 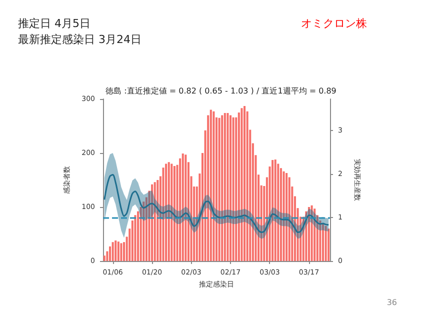 What do you see at coordinates (221, 91) in the screenshot?
I see `chart-title: 徳島 :直近推定値 = 0.82 ( 0.65 - 1.03 ) / 直近1週平均 = 0.89` at bounding box center [221, 91].